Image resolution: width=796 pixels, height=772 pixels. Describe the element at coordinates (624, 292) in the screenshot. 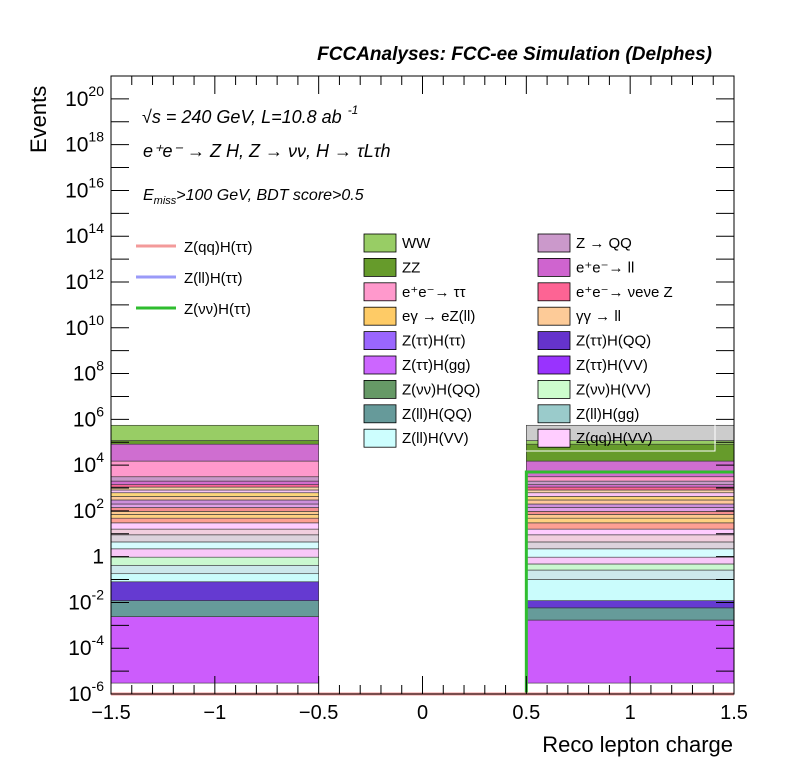

I see `legend-box-label: e⁺e⁻→ νeνe Z` at that location.